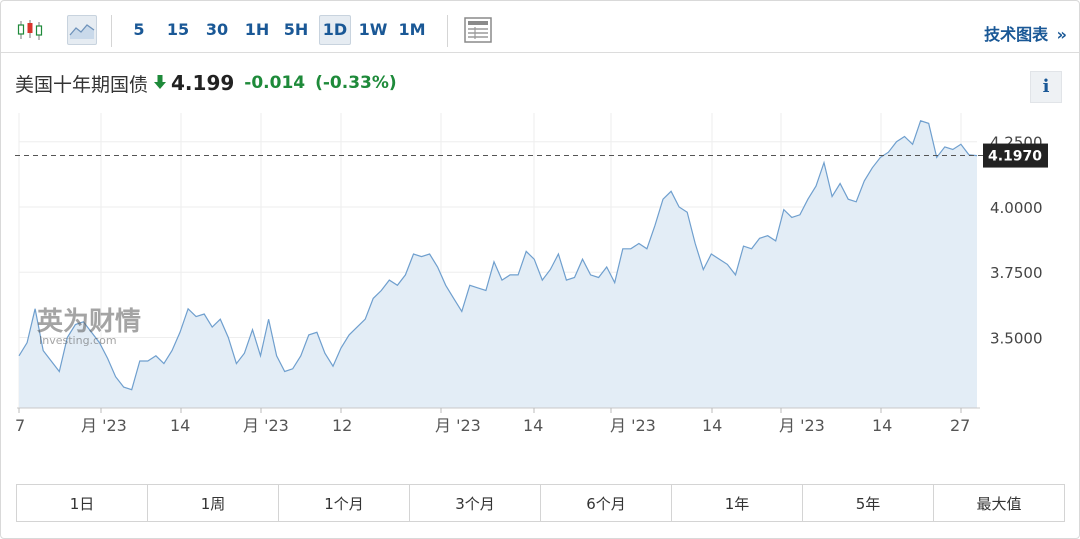  I want to click on investing-watermark: 英为财情 Investing.com, so click(89, 327).